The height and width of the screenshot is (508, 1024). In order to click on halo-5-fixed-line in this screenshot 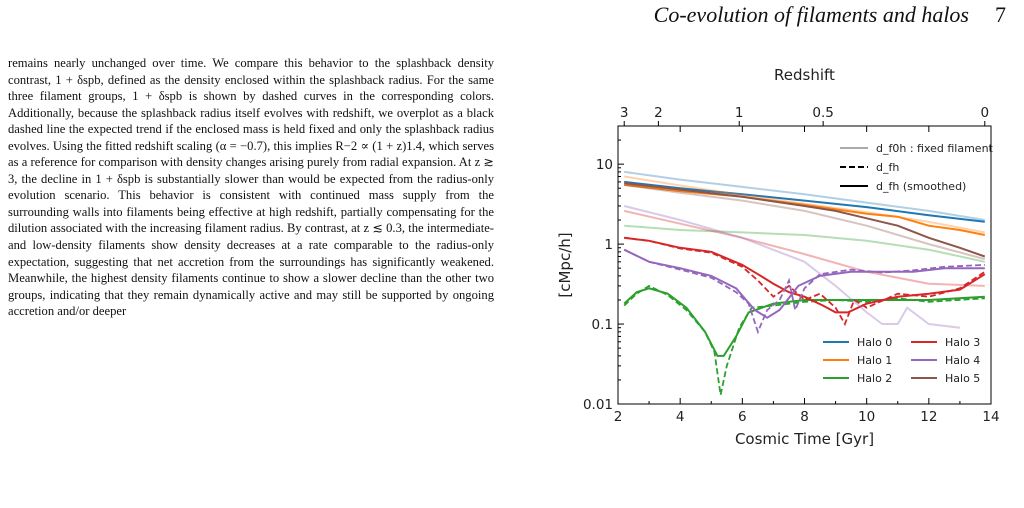, I will do `click(805, 222)`.